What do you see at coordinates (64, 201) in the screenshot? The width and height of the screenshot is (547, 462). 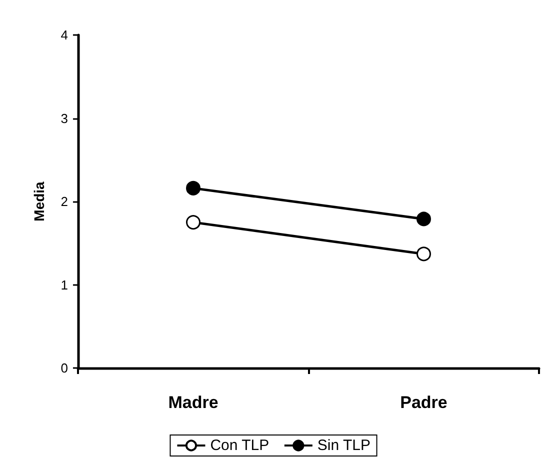 I see `y-tick-label: 2` at bounding box center [64, 201].